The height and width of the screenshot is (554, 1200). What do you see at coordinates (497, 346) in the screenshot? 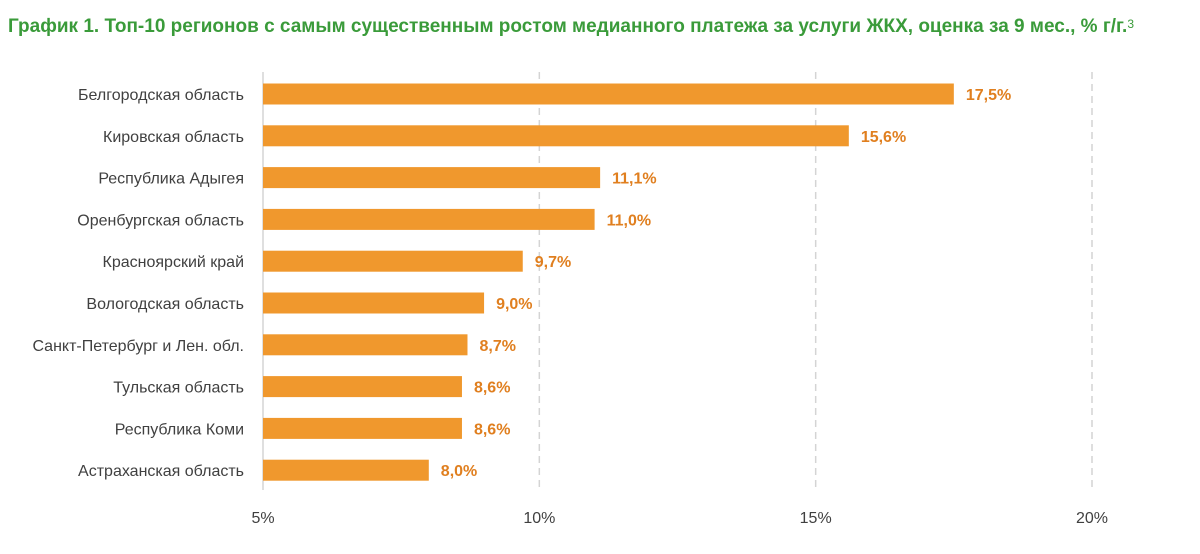
I see `value-label: 8,7%` at bounding box center [497, 346].